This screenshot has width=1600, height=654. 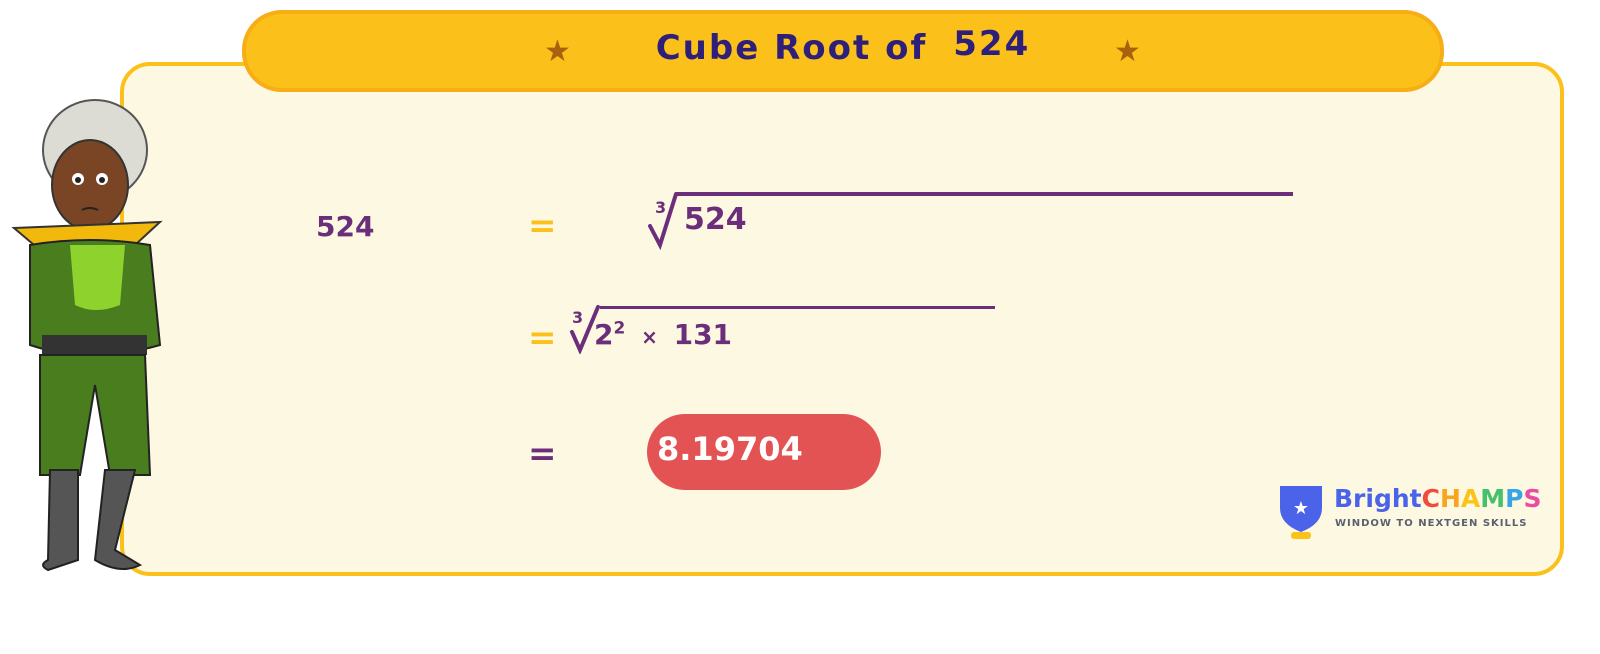 I want to click on brand-letter: P, so click(x=1514, y=498).